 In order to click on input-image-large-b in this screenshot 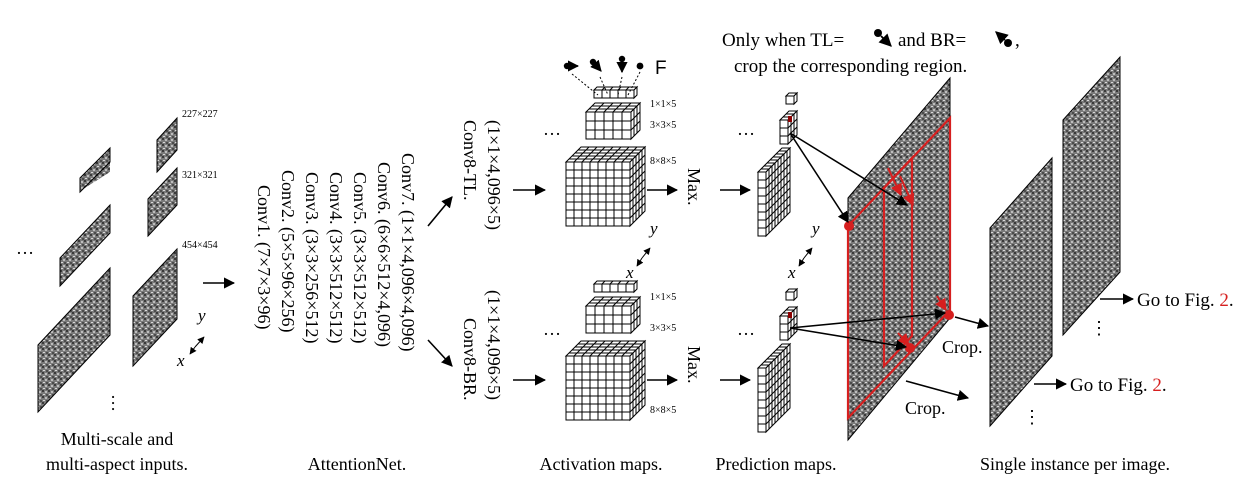, I will do `click(155, 307)`.